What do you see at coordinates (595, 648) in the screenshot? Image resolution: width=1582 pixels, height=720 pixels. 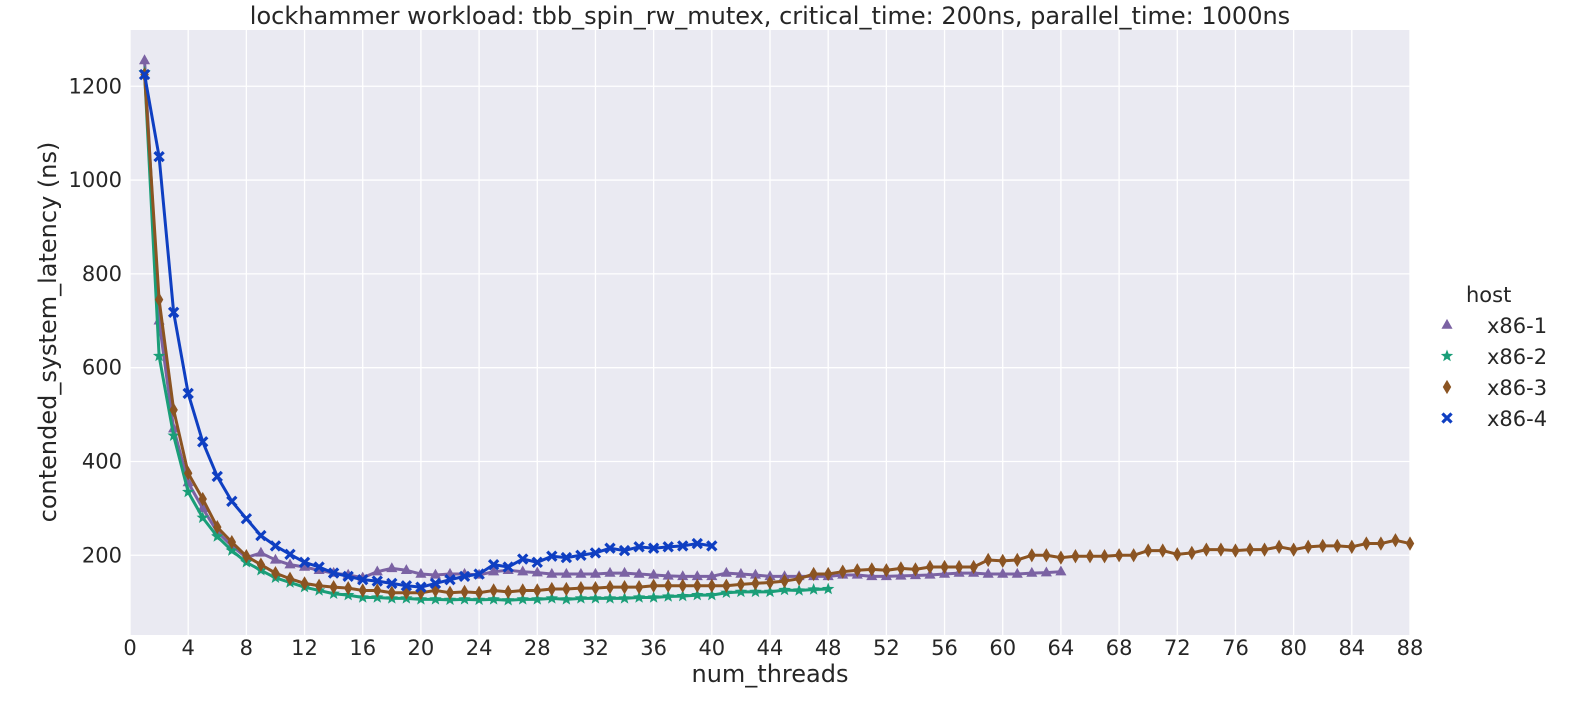 I see `x-tick-label: 32` at bounding box center [595, 648].